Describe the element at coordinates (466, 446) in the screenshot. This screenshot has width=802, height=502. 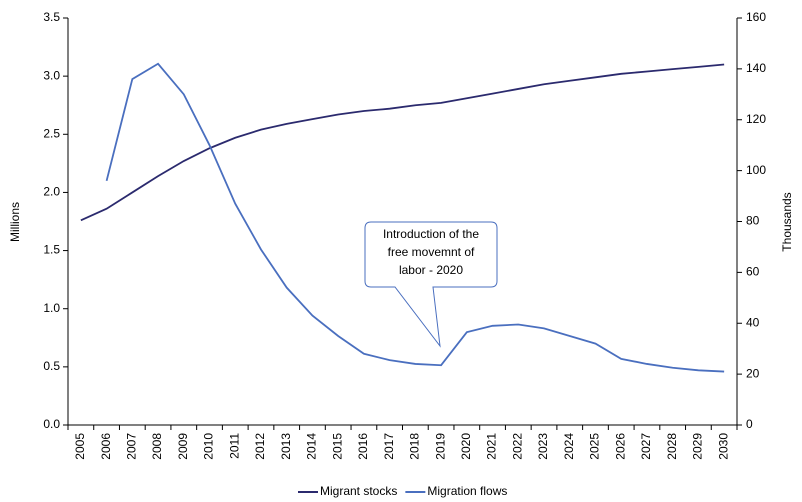
I see `x-tick-label: 2020` at that location.